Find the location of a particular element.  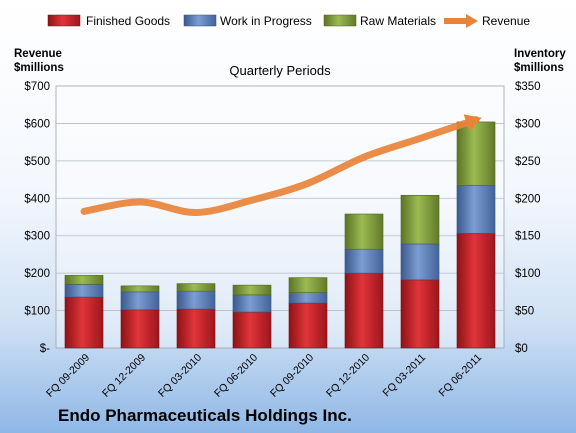

right-tick-label: $0 is located at coordinates (521, 349).